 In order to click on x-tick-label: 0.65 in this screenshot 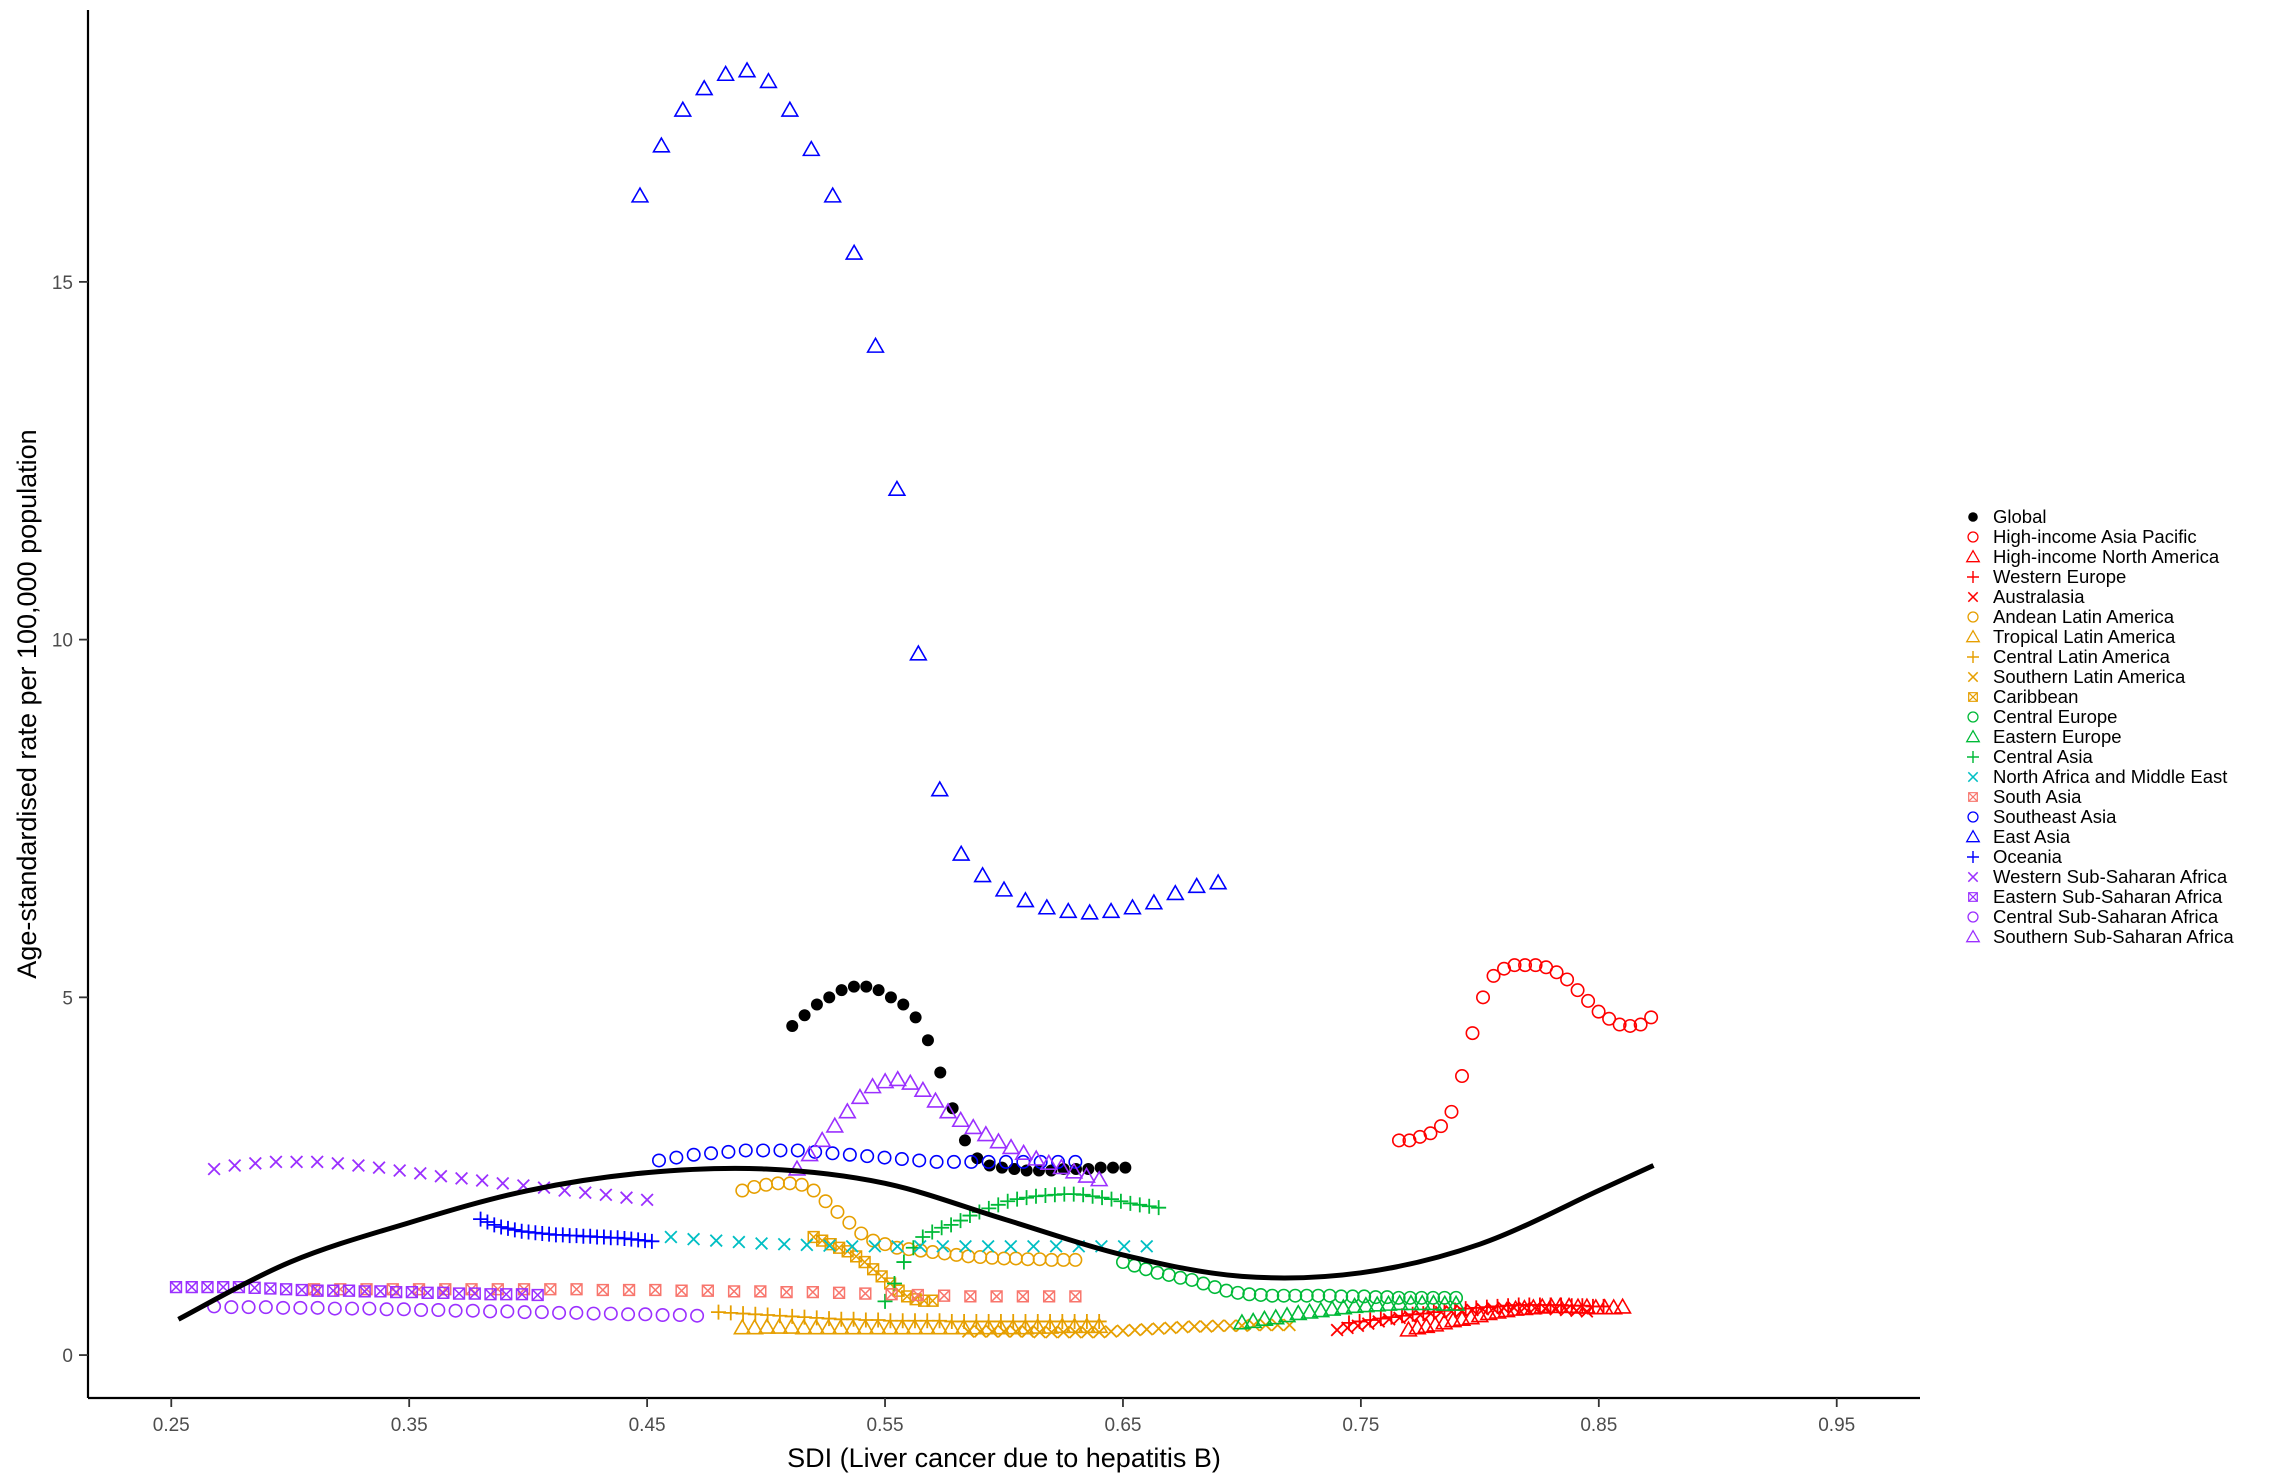, I will do `click(1122, 1425)`.